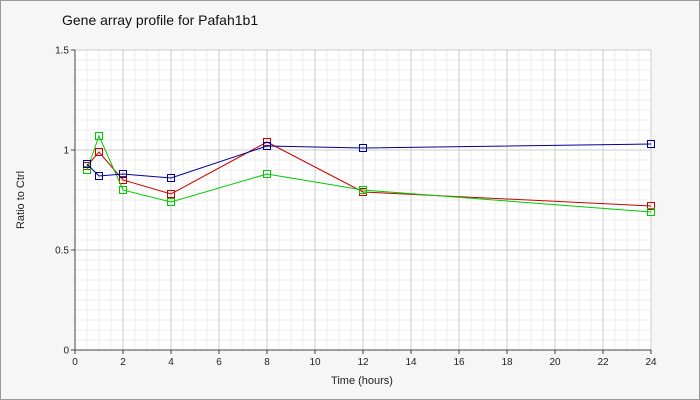 The width and height of the screenshot is (700, 400). Describe the element at coordinates (267, 362) in the screenshot. I see `x-tick-label: 8` at that location.